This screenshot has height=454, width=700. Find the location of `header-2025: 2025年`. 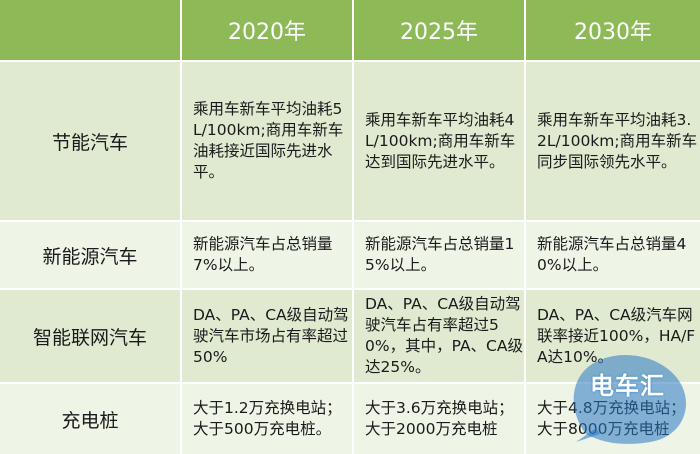

header-2025: 2025年 is located at coordinates (440, 31).